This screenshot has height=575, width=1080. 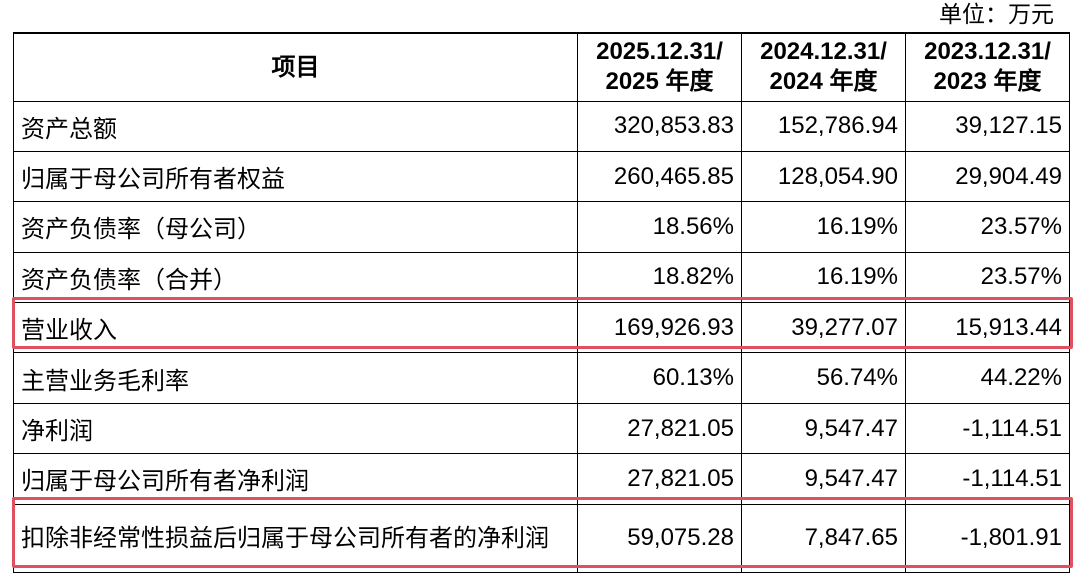 I want to click on column-header-2023-year: 2023 年度, so click(x=987, y=82).